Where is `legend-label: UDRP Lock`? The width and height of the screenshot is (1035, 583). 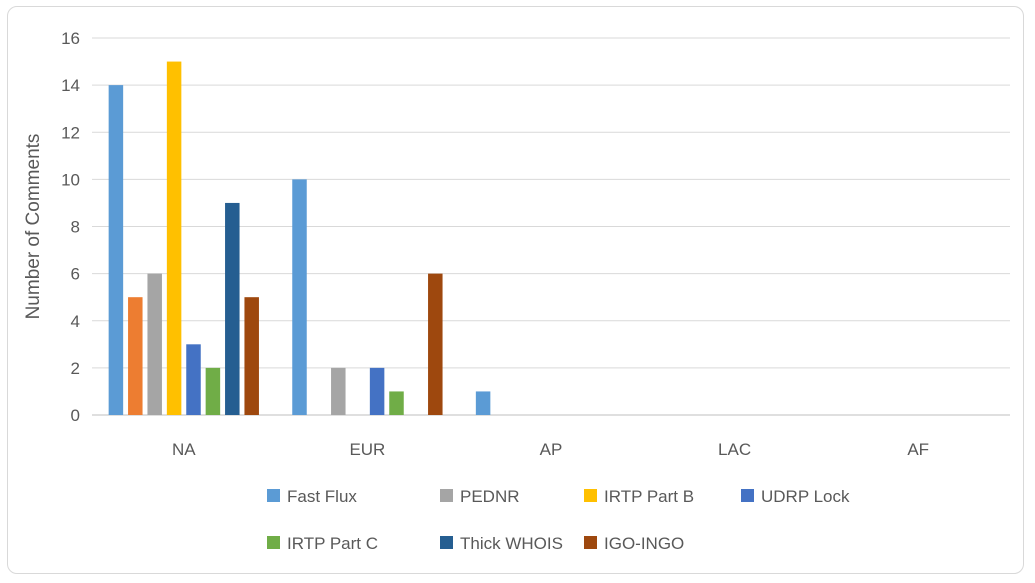 legend-label: UDRP Lock is located at coordinates (805, 496).